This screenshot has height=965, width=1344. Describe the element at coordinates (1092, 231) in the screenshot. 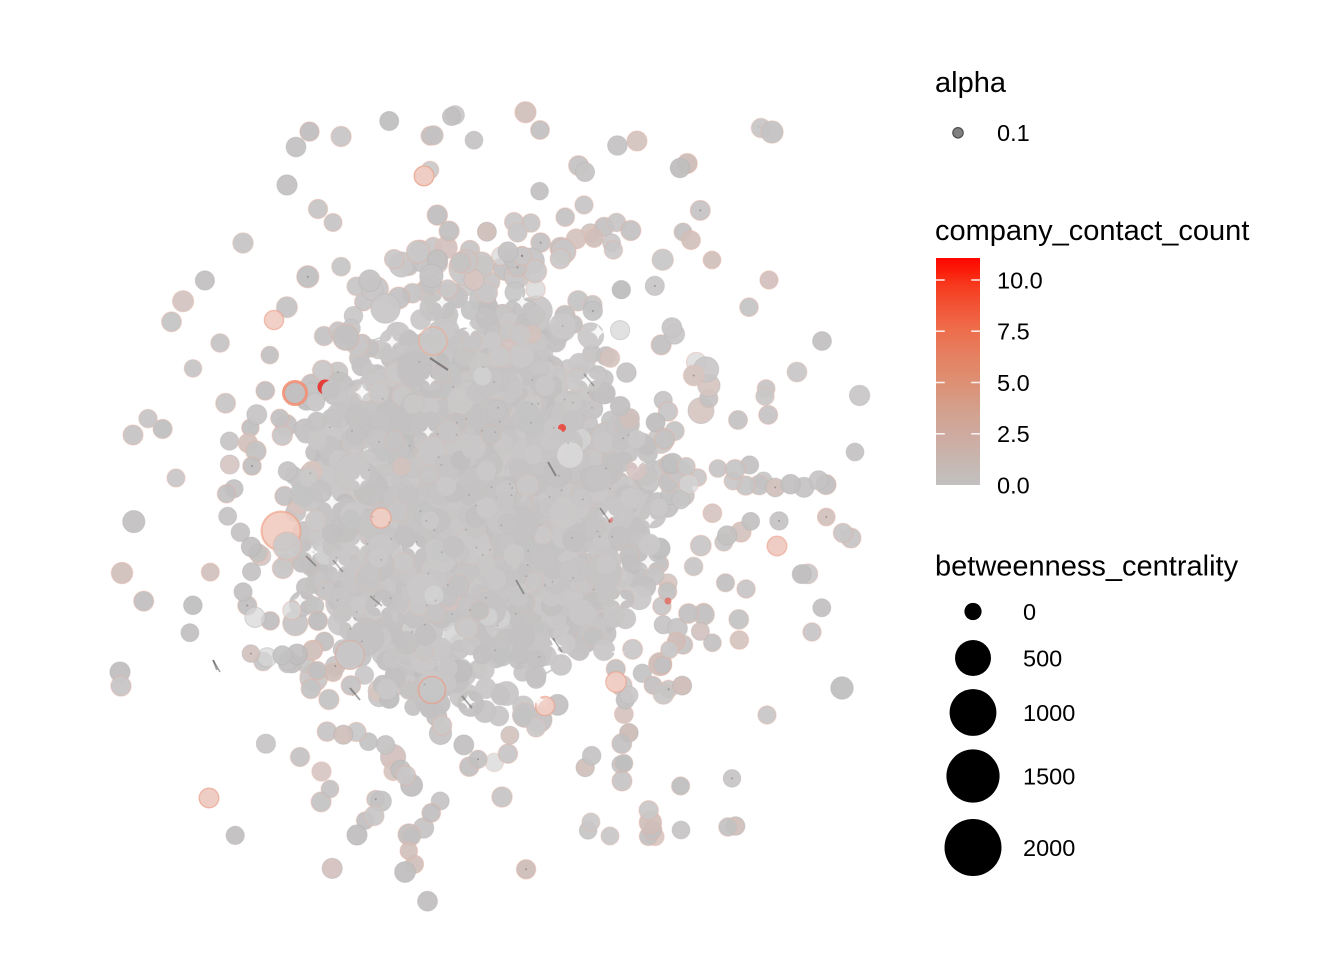

I see `svg-text: company_contact_count` at that location.